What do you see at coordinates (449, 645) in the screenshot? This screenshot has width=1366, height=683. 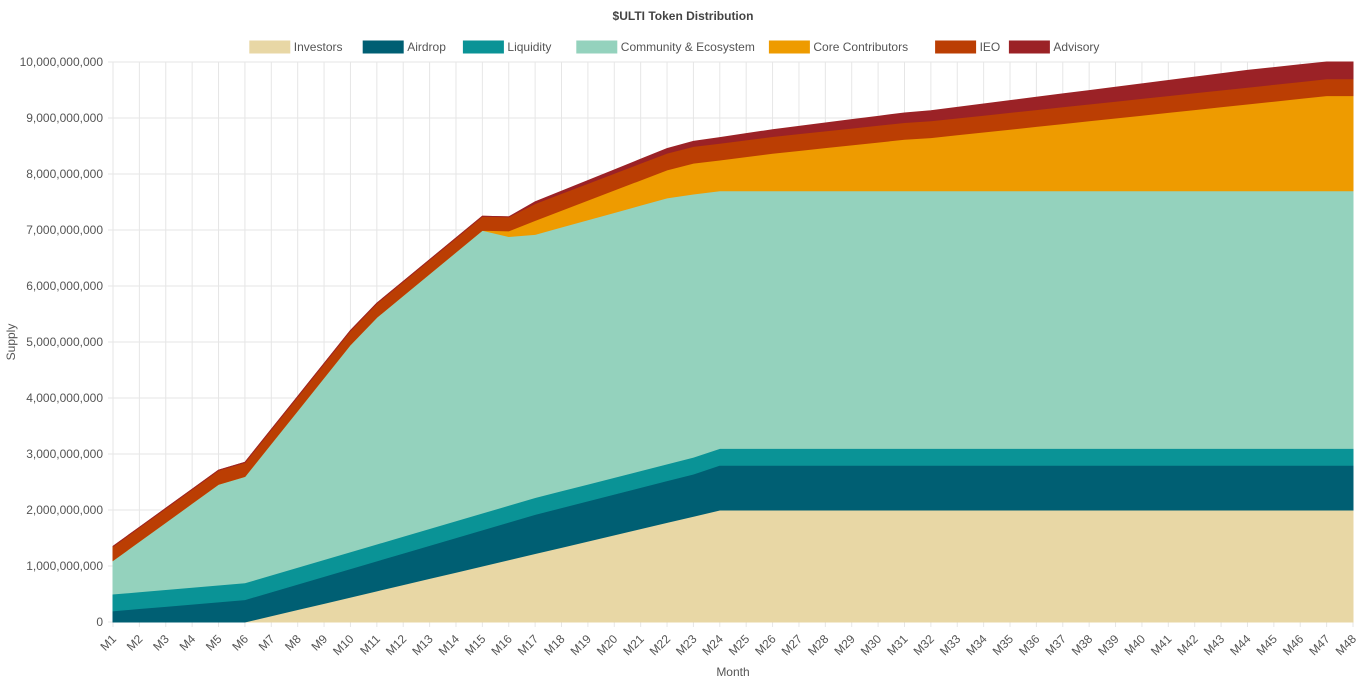 I see `x-tick-label: M14` at bounding box center [449, 645].